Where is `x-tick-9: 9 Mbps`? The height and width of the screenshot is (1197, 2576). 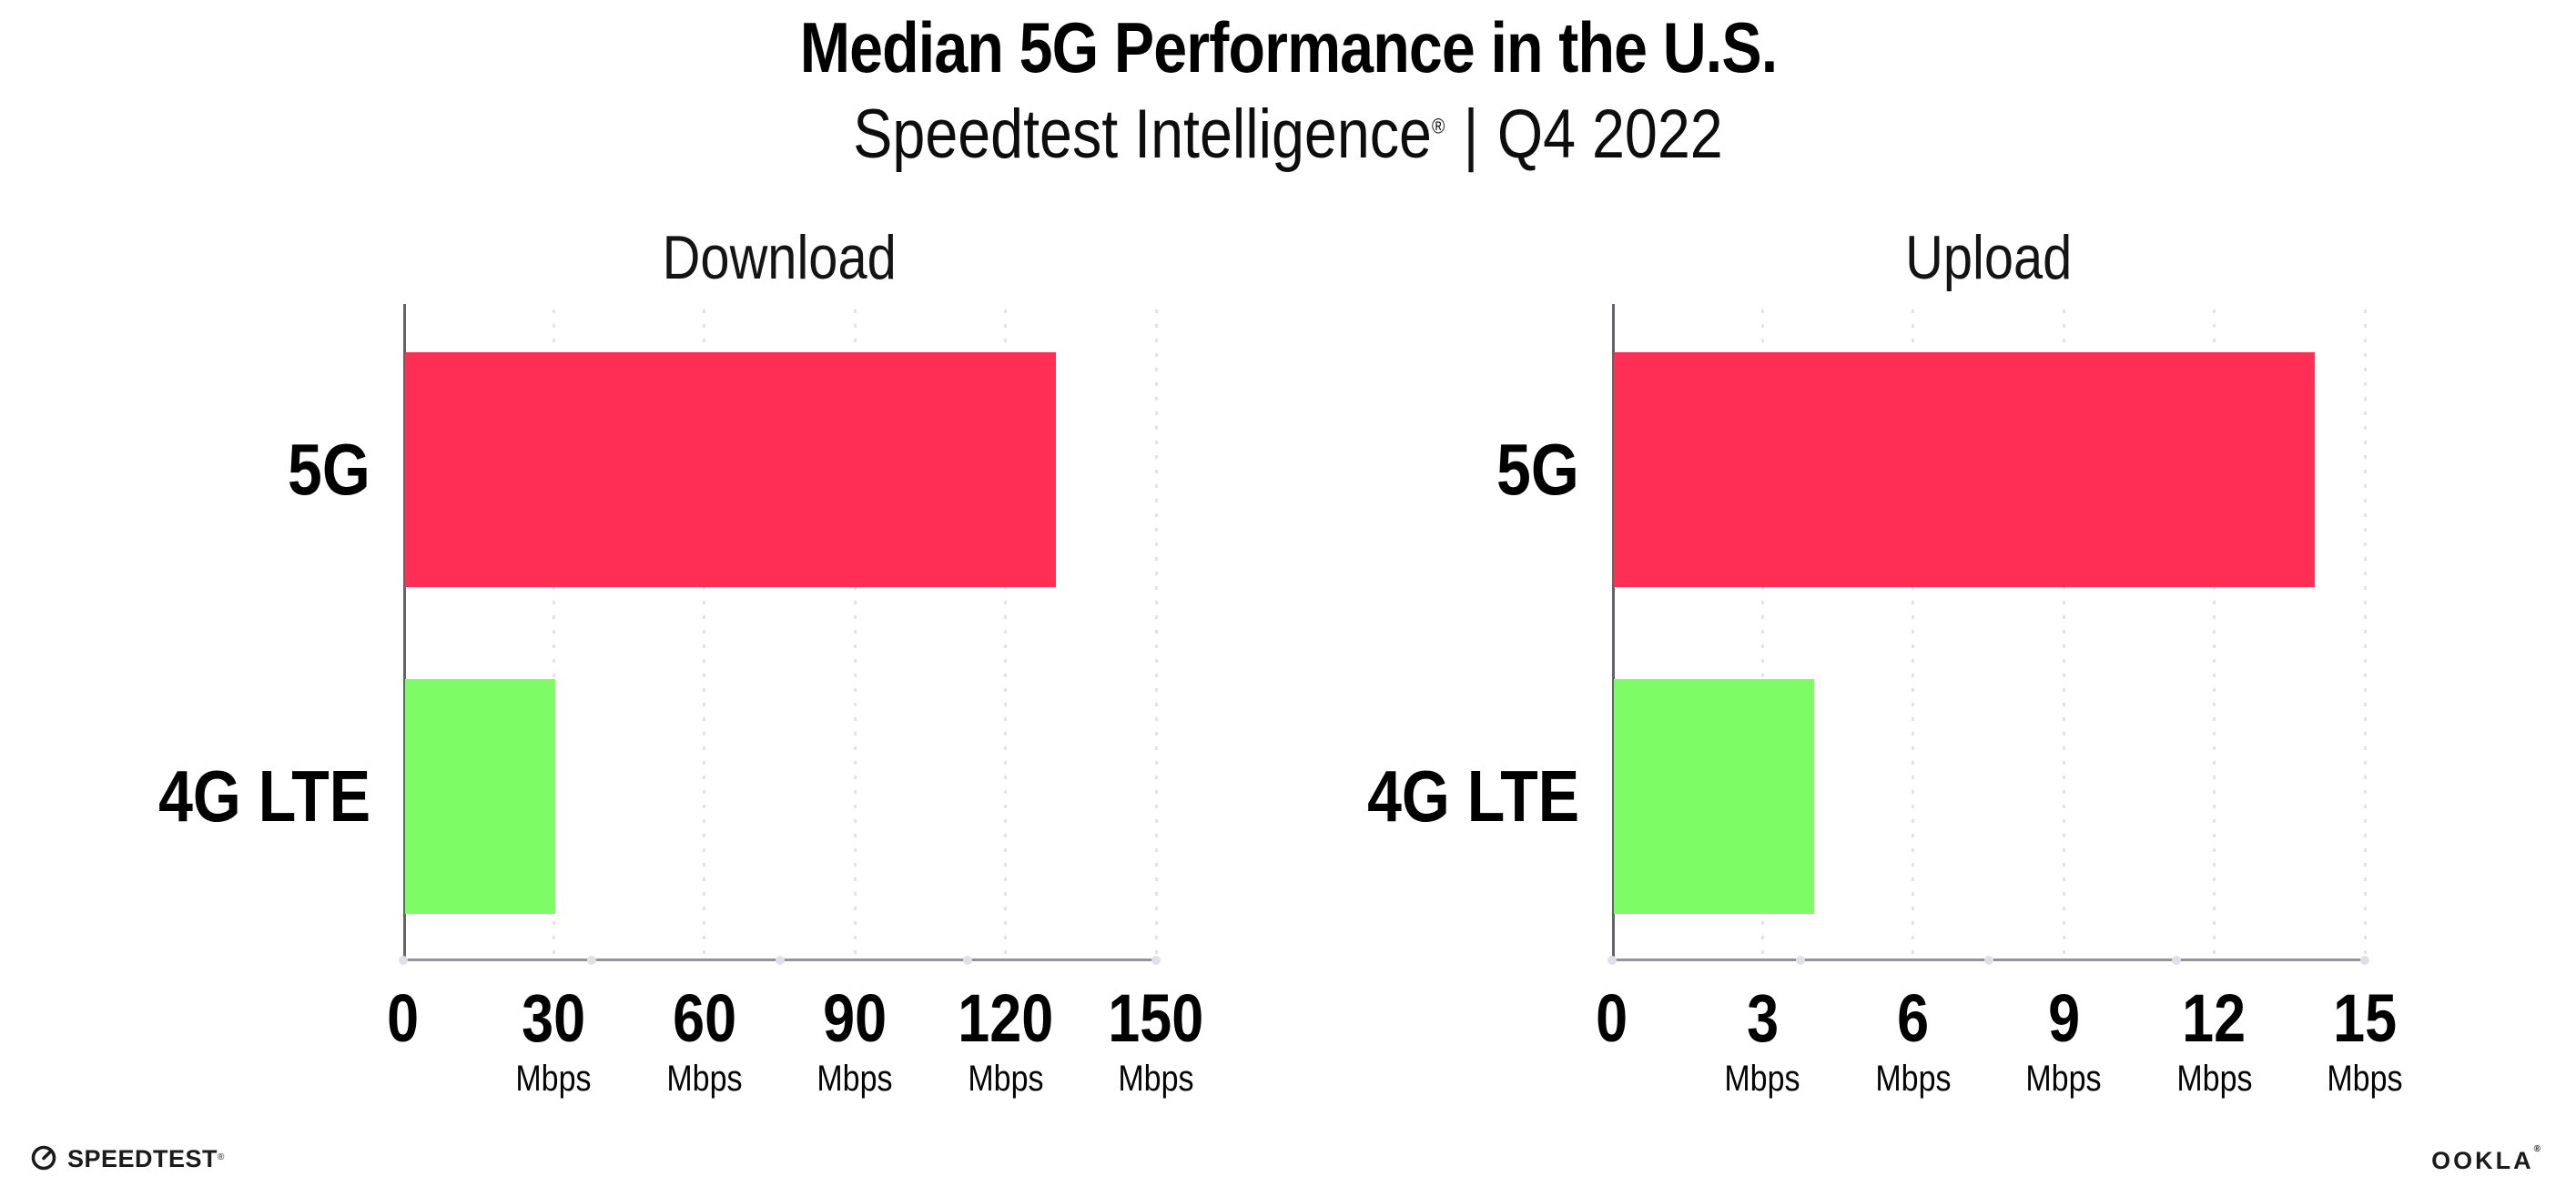 x-tick-9: 9 Mbps is located at coordinates (2063, 1029).